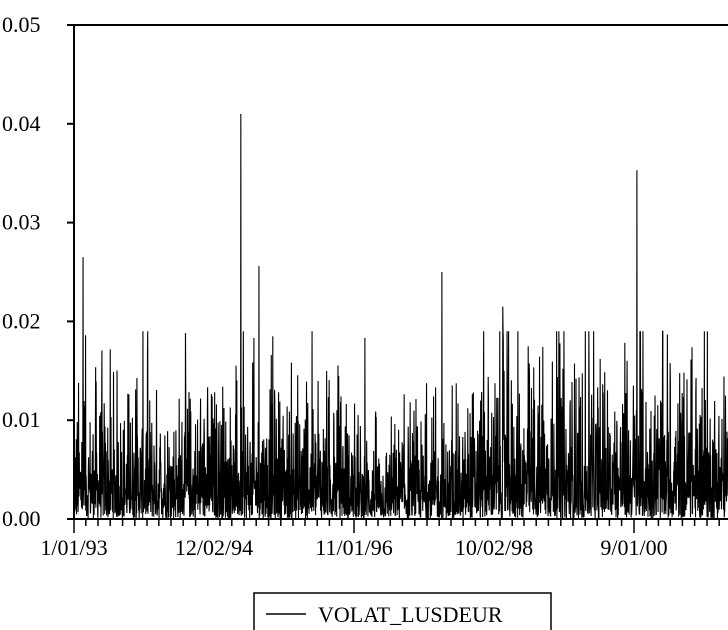 Image resolution: width=728 pixels, height=630 pixels. I want to click on x-tick-label: 1/01/93, so click(73, 547).